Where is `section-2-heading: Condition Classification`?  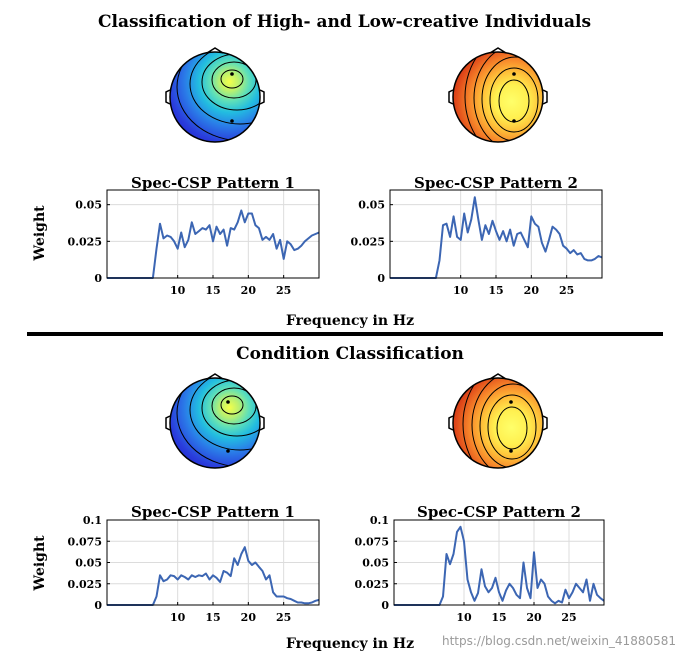 section-2-heading: Condition Classification is located at coordinates (350, 354).